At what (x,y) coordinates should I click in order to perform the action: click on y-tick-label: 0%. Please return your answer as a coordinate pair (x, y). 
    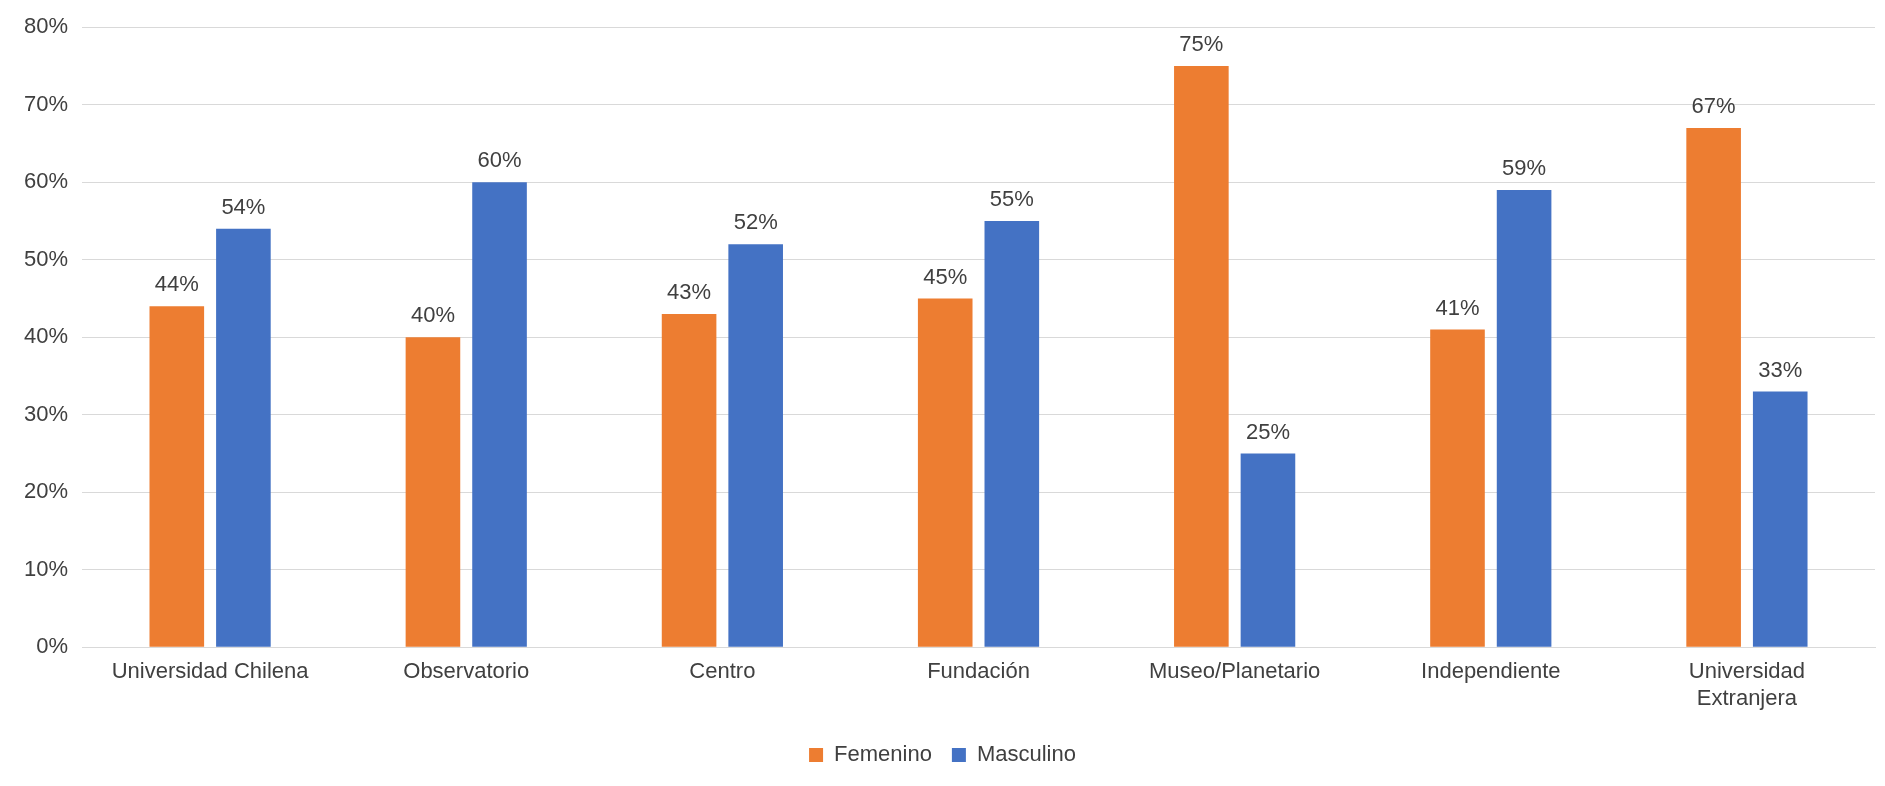
    Looking at the image, I should click on (52, 646).